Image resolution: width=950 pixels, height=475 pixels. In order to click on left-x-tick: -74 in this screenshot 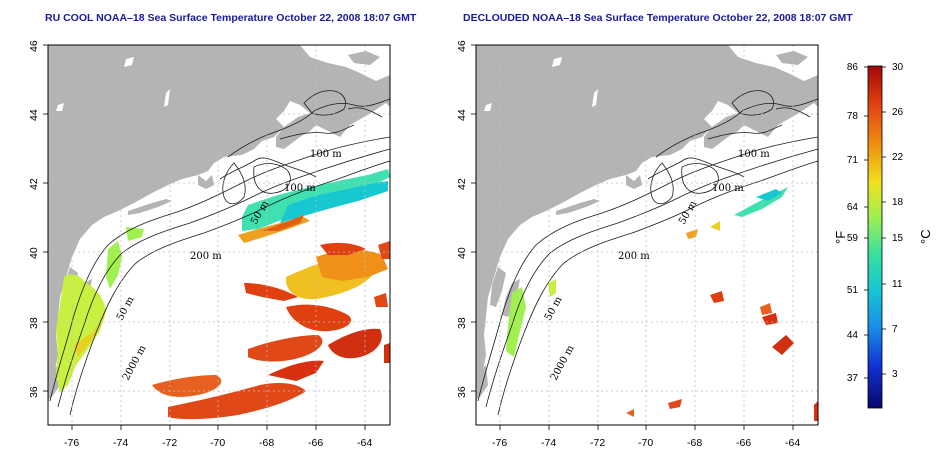, I will do `click(120, 443)`.